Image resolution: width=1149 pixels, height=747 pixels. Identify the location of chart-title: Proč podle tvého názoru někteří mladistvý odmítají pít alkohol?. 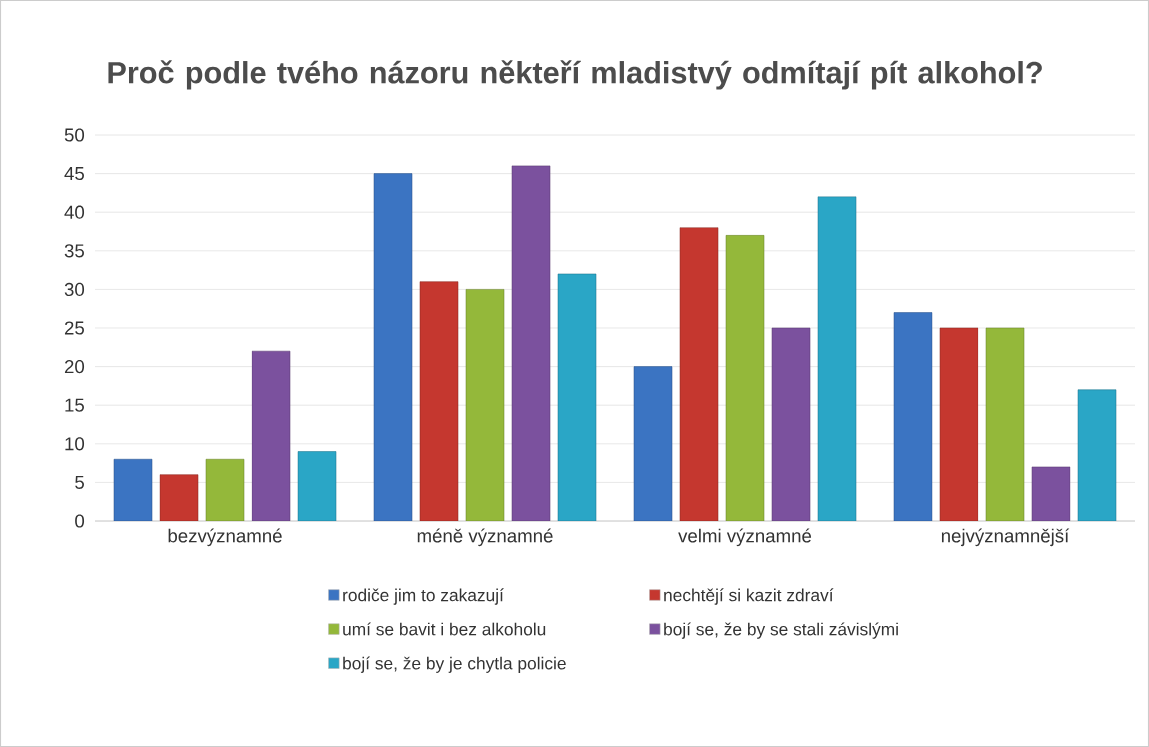
(575, 75).